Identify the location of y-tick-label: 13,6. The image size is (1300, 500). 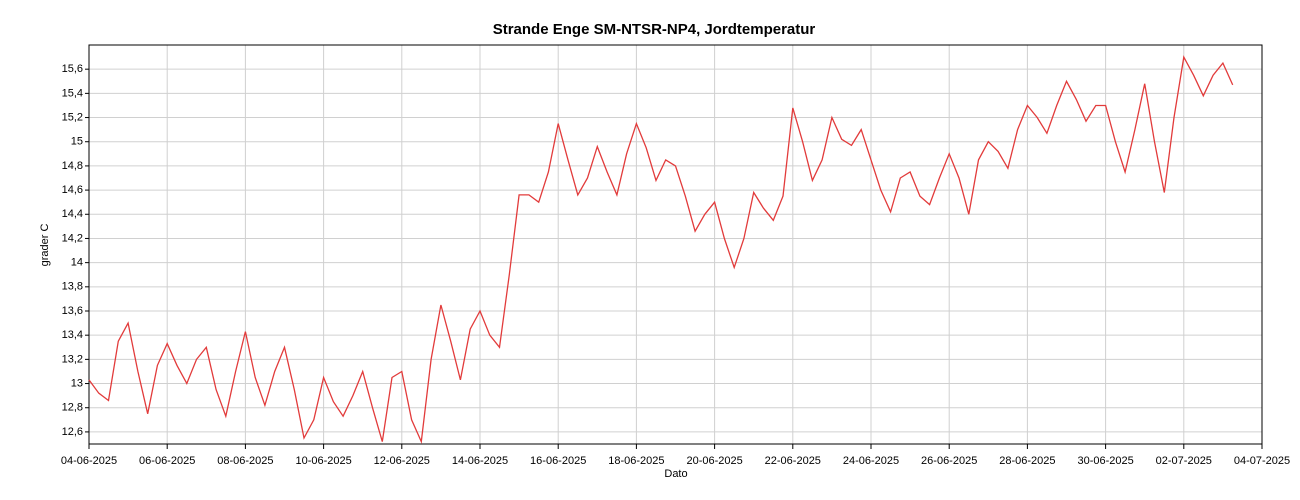
(72, 311).